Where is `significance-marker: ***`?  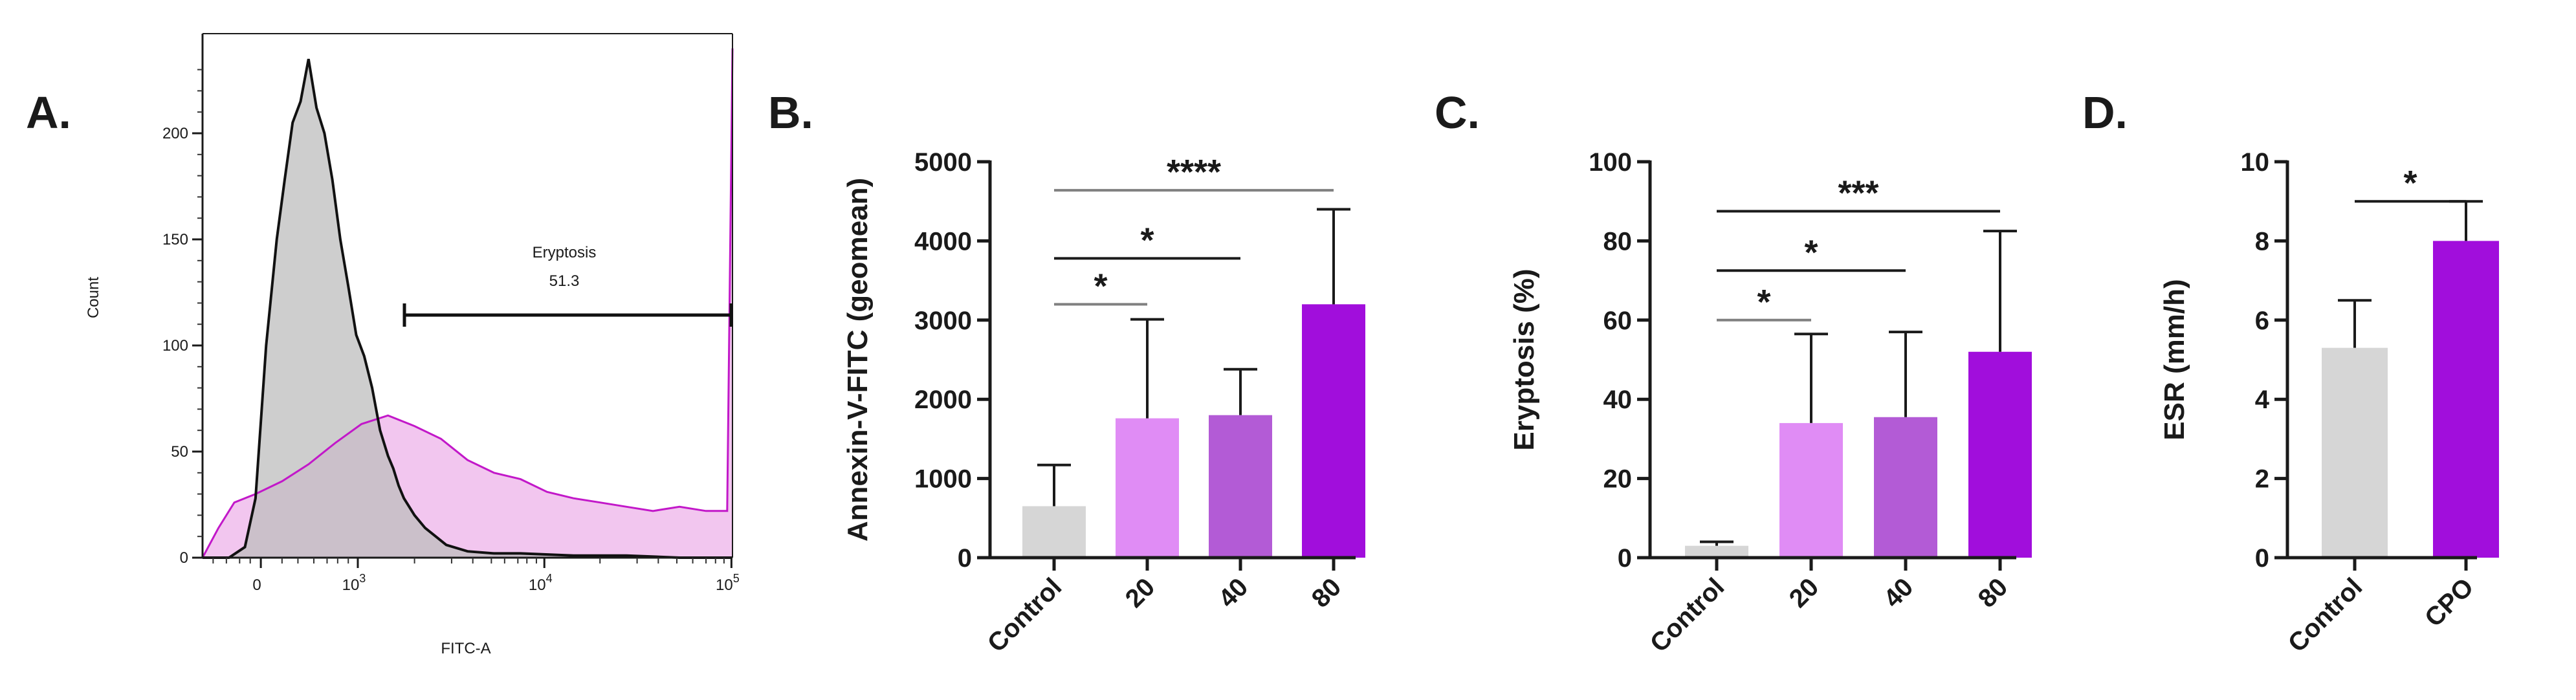
significance-marker: *** is located at coordinates (1858, 193).